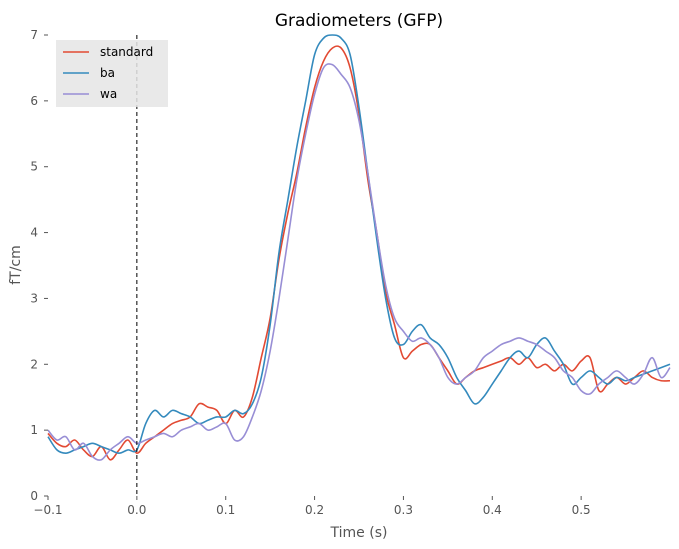  What do you see at coordinates (34, 167) in the screenshot?
I see `y-tick-label: 5` at bounding box center [34, 167].